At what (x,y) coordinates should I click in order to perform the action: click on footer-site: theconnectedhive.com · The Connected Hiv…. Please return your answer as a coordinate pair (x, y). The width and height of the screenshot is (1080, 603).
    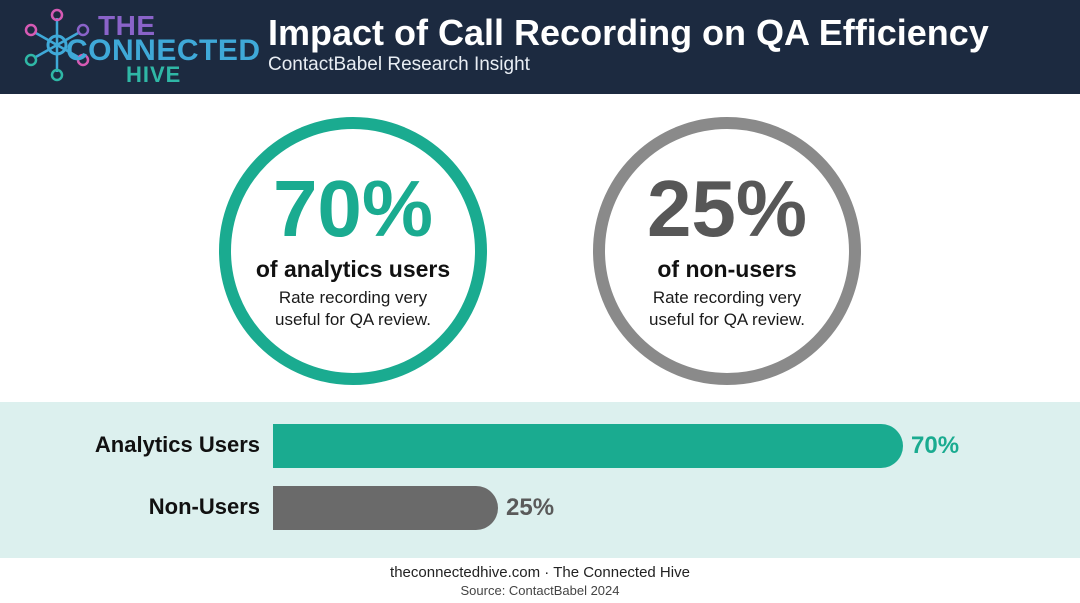
    Looking at the image, I should click on (540, 572).